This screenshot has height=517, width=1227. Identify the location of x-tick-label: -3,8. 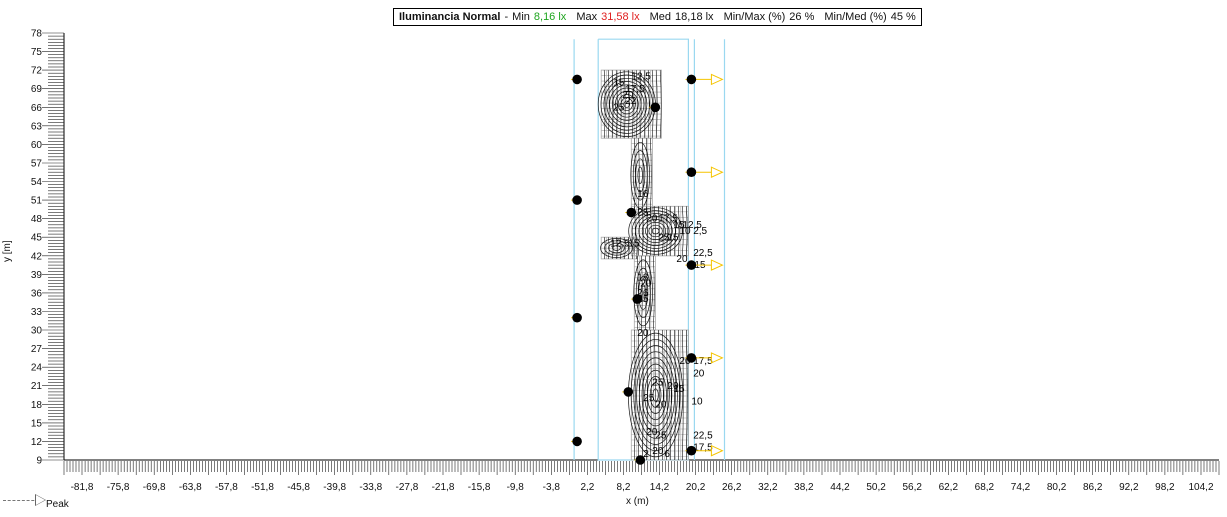
(552, 487).